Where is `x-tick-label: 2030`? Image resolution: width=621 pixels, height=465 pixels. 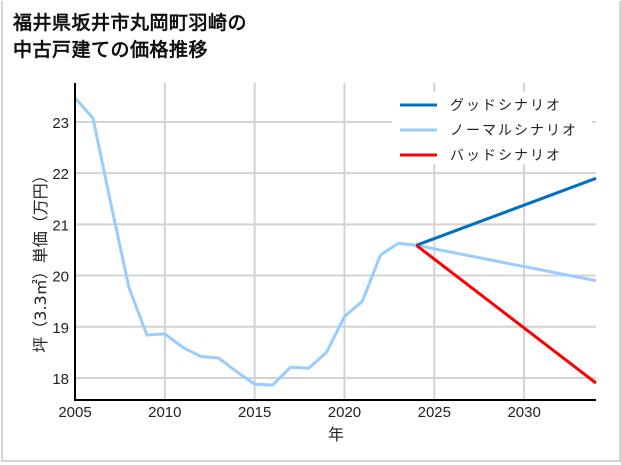
x-tick-label: 2030 is located at coordinates (523, 412).